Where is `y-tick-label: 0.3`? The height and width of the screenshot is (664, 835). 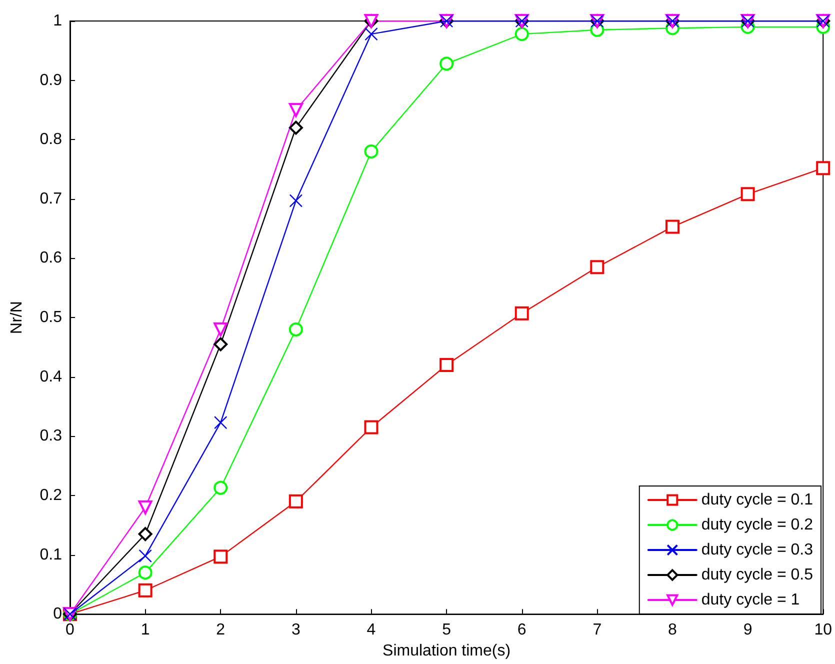
y-tick-label: 0.3 is located at coordinates (51, 436).